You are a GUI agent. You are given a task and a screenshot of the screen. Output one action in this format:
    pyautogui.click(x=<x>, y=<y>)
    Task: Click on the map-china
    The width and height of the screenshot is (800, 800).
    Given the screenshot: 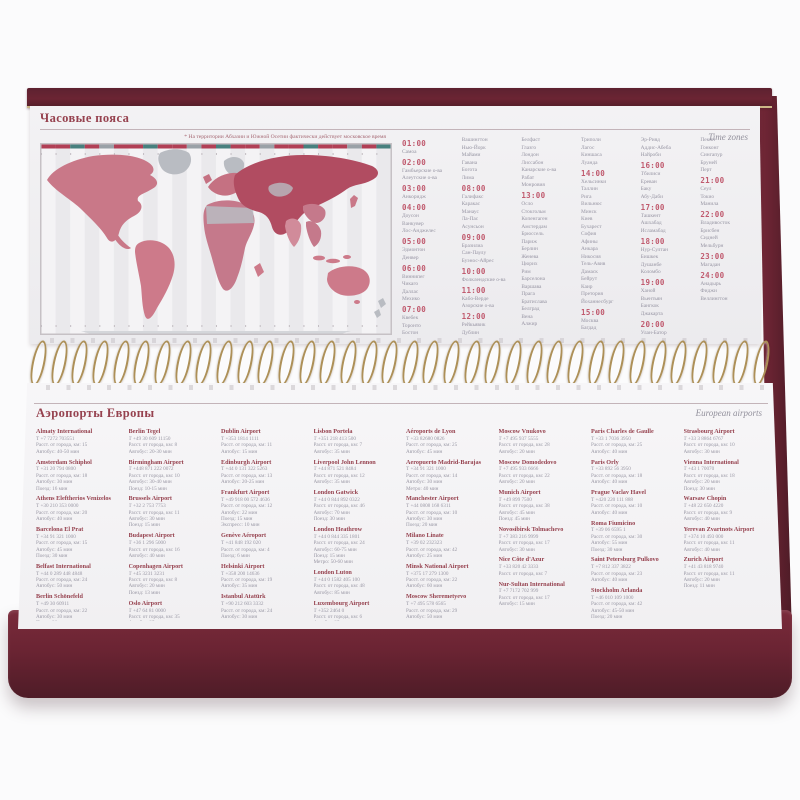 What is the action you would take?
    pyautogui.click(x=314, y=213)
    